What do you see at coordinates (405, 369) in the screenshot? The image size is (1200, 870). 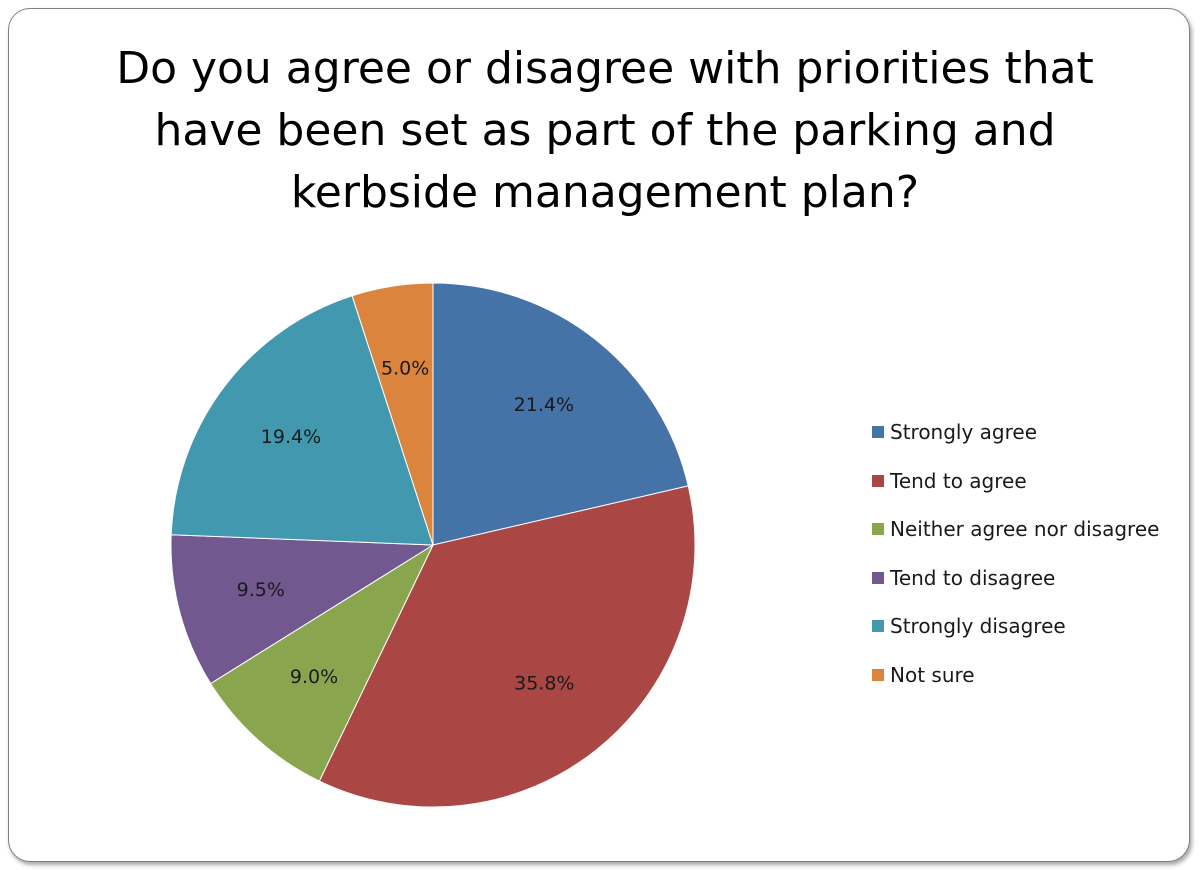 I see `data-label-5: 5.0%` at bounding box center [405, 369].